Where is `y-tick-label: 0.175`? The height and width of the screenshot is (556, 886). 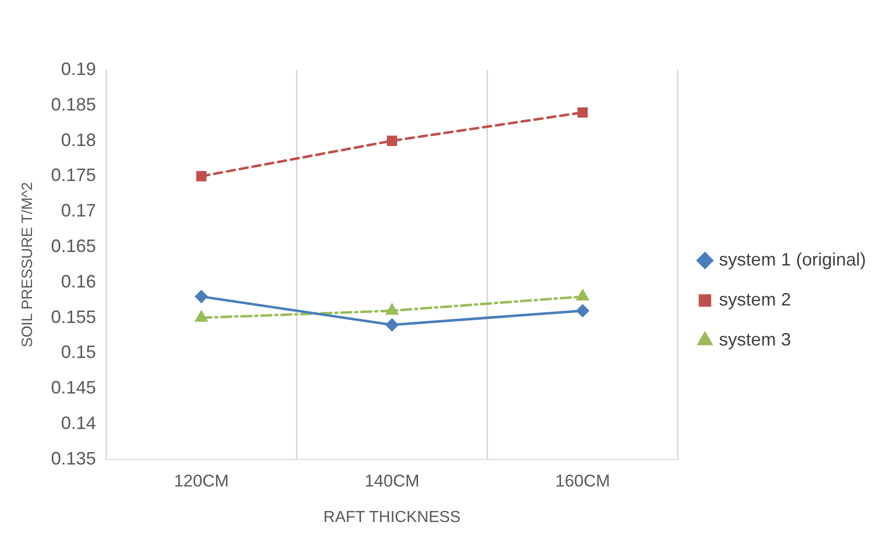
y-tick-label: 0.175 is located at coordinates (73, 175).